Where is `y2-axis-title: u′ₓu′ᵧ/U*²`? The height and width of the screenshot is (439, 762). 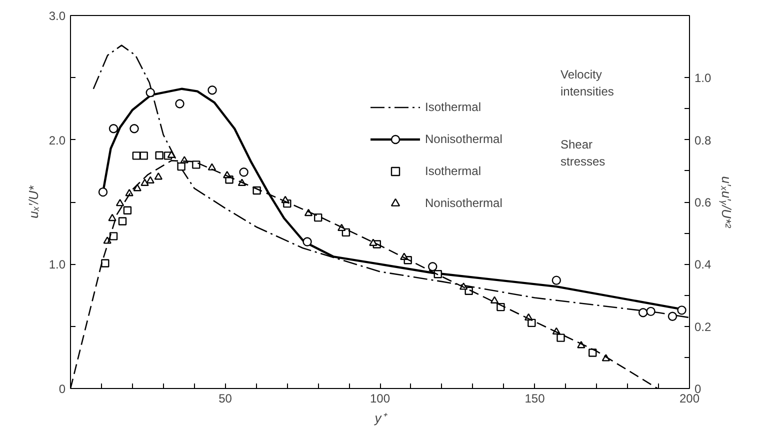
y2-axis-title: u′ₓu′ᵧ/U*² is located at coordinates (726, 202).